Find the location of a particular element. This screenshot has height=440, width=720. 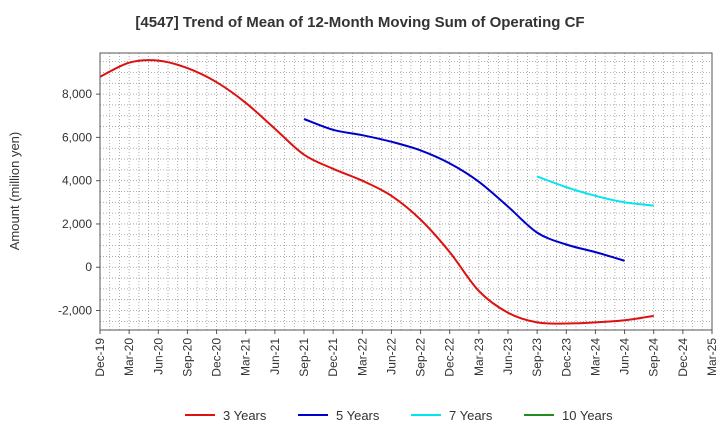

x-tick-label: Sep-24 is located at coordinates (654, 357).